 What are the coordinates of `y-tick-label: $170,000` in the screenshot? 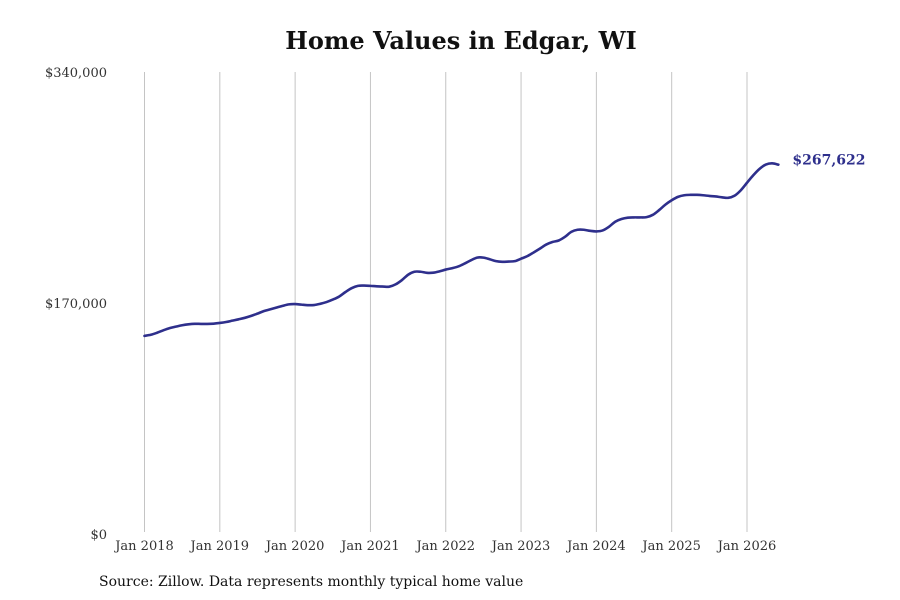 It's located at (76, 304).